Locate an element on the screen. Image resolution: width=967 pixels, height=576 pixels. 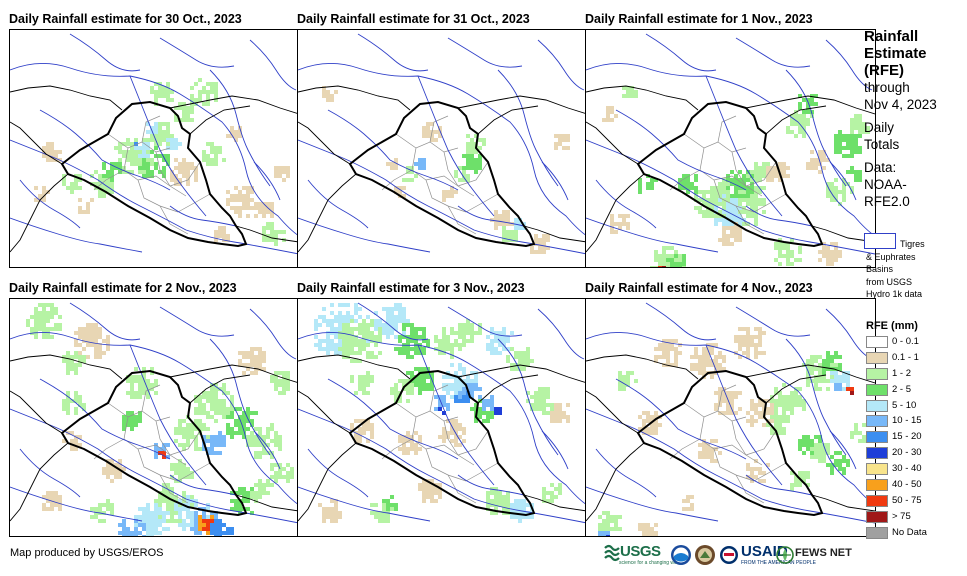
sidebar-data-source: RFE2.0 is located at coordinates (887, 201).